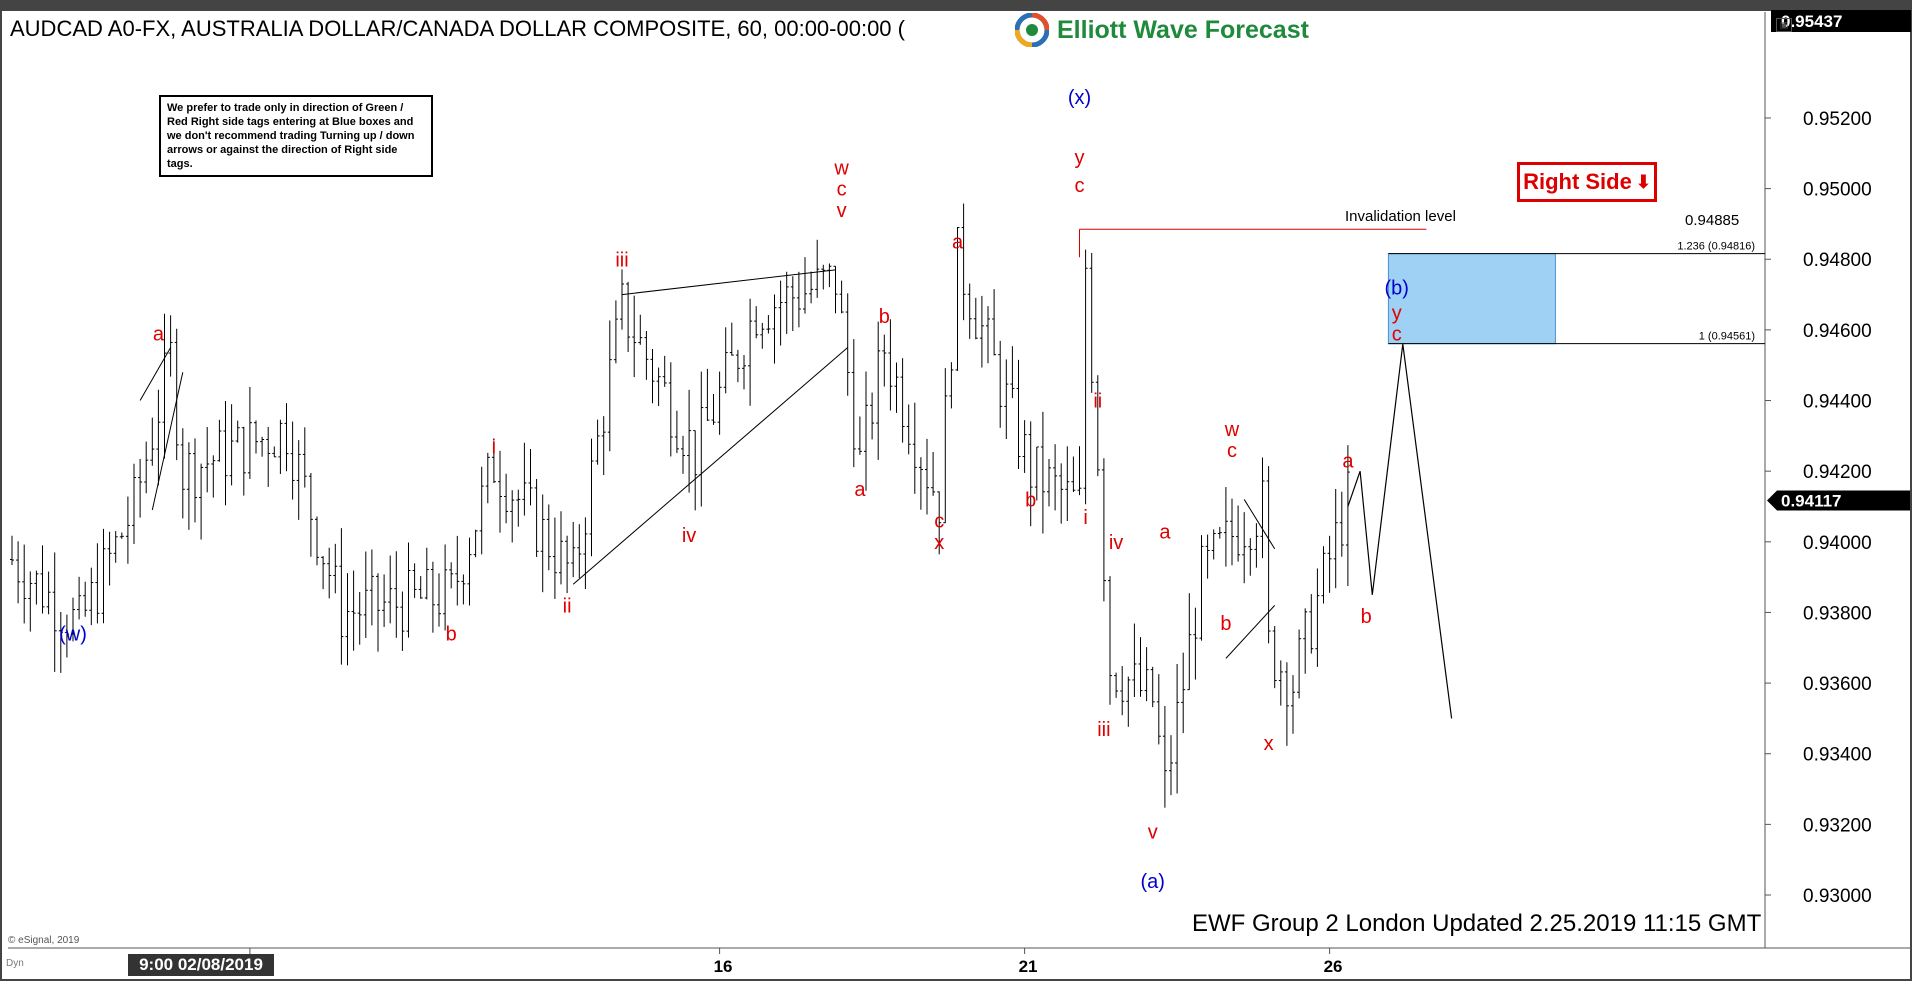 This screenshot has width=1912, height=981. Describe the element at coordinates (1837, 472) in the screenshot. I see `price-tick-label: 0.94200` at that location.